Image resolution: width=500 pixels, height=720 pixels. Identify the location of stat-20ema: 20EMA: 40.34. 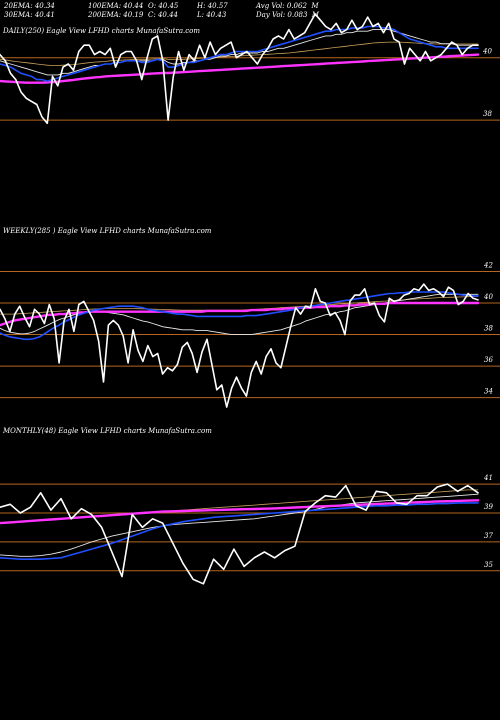
(29, 6).